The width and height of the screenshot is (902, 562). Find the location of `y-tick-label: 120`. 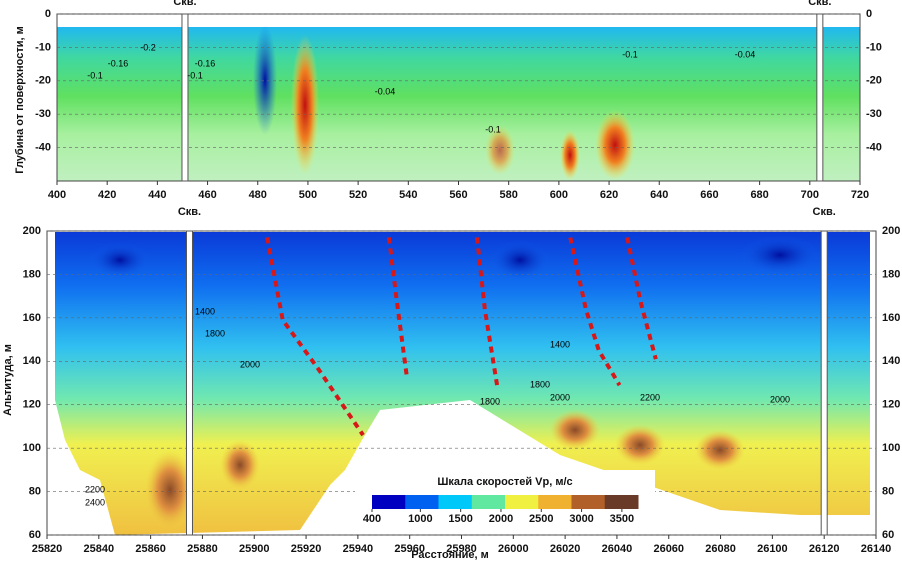

y-tick-label: 120 is located at coordinates (32, 405).